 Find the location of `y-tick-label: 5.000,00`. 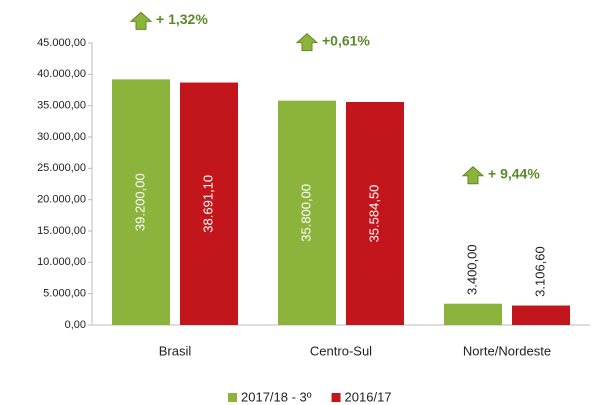

y-tick-label: 5.000,00 is located at coordinates (64, 294).